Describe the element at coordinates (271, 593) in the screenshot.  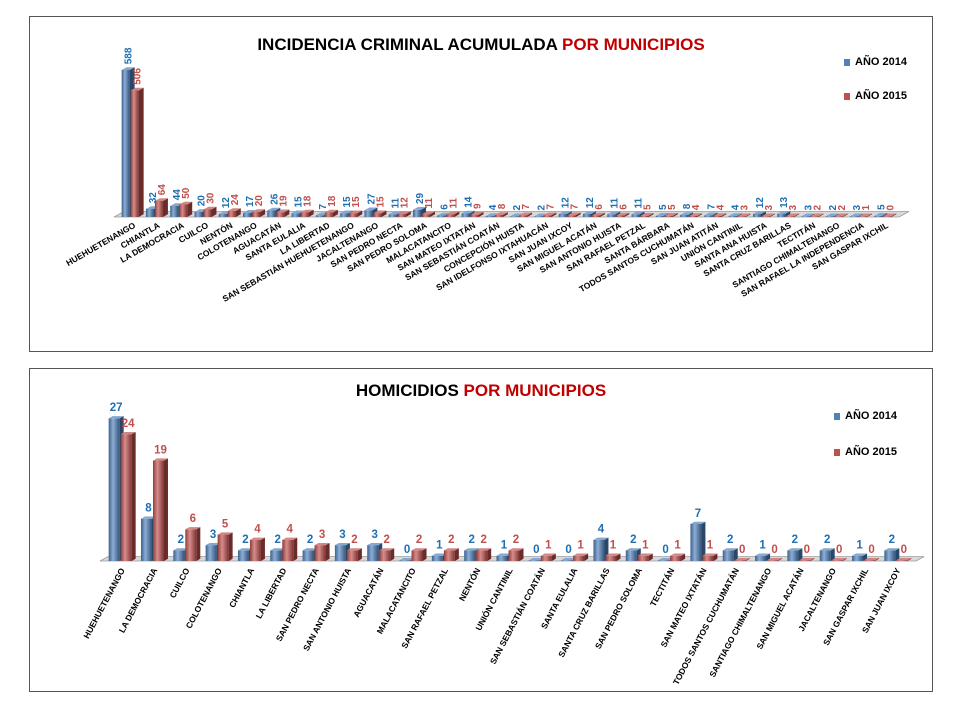
I see `category-label: LA LIBERTAD` at that location.